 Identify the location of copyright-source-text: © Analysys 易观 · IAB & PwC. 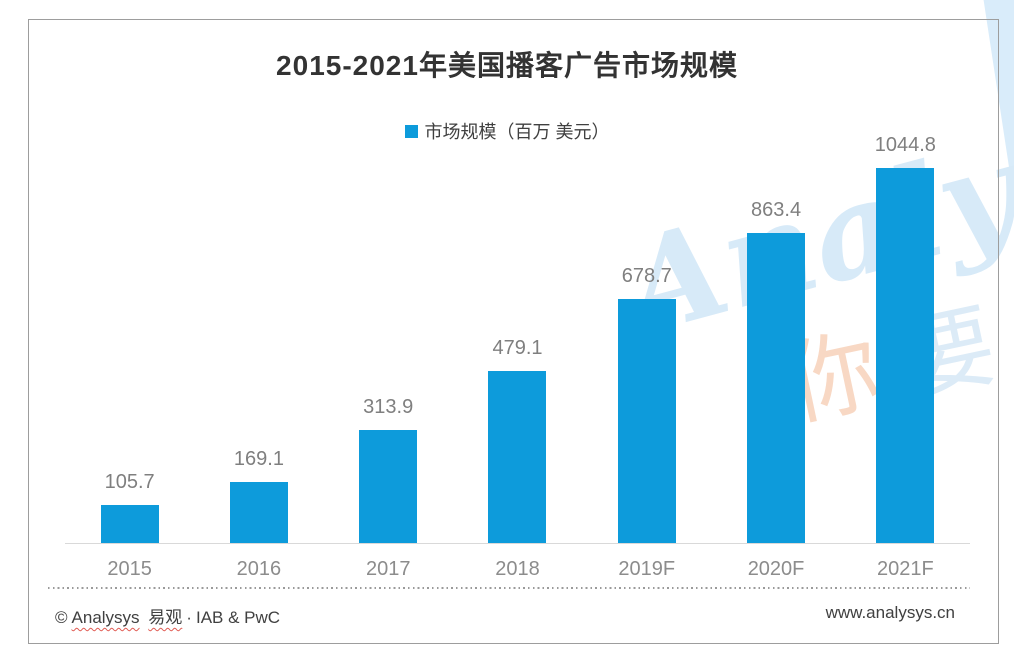
(169, 615).